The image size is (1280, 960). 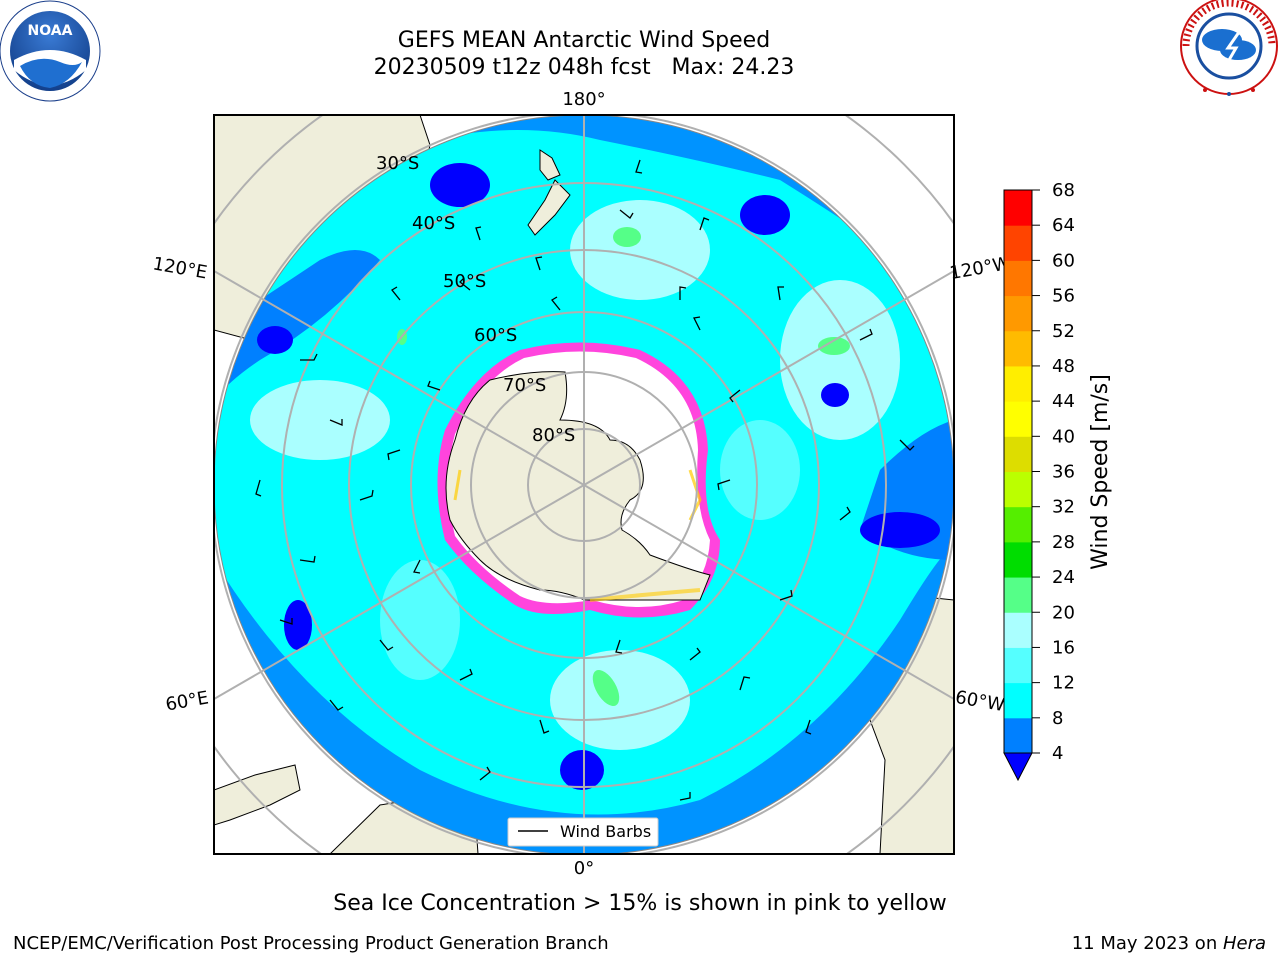 I want to click on title-line2: 20230509 t12z 048h fcst Max: 24.23, so click(x=584, y=67).